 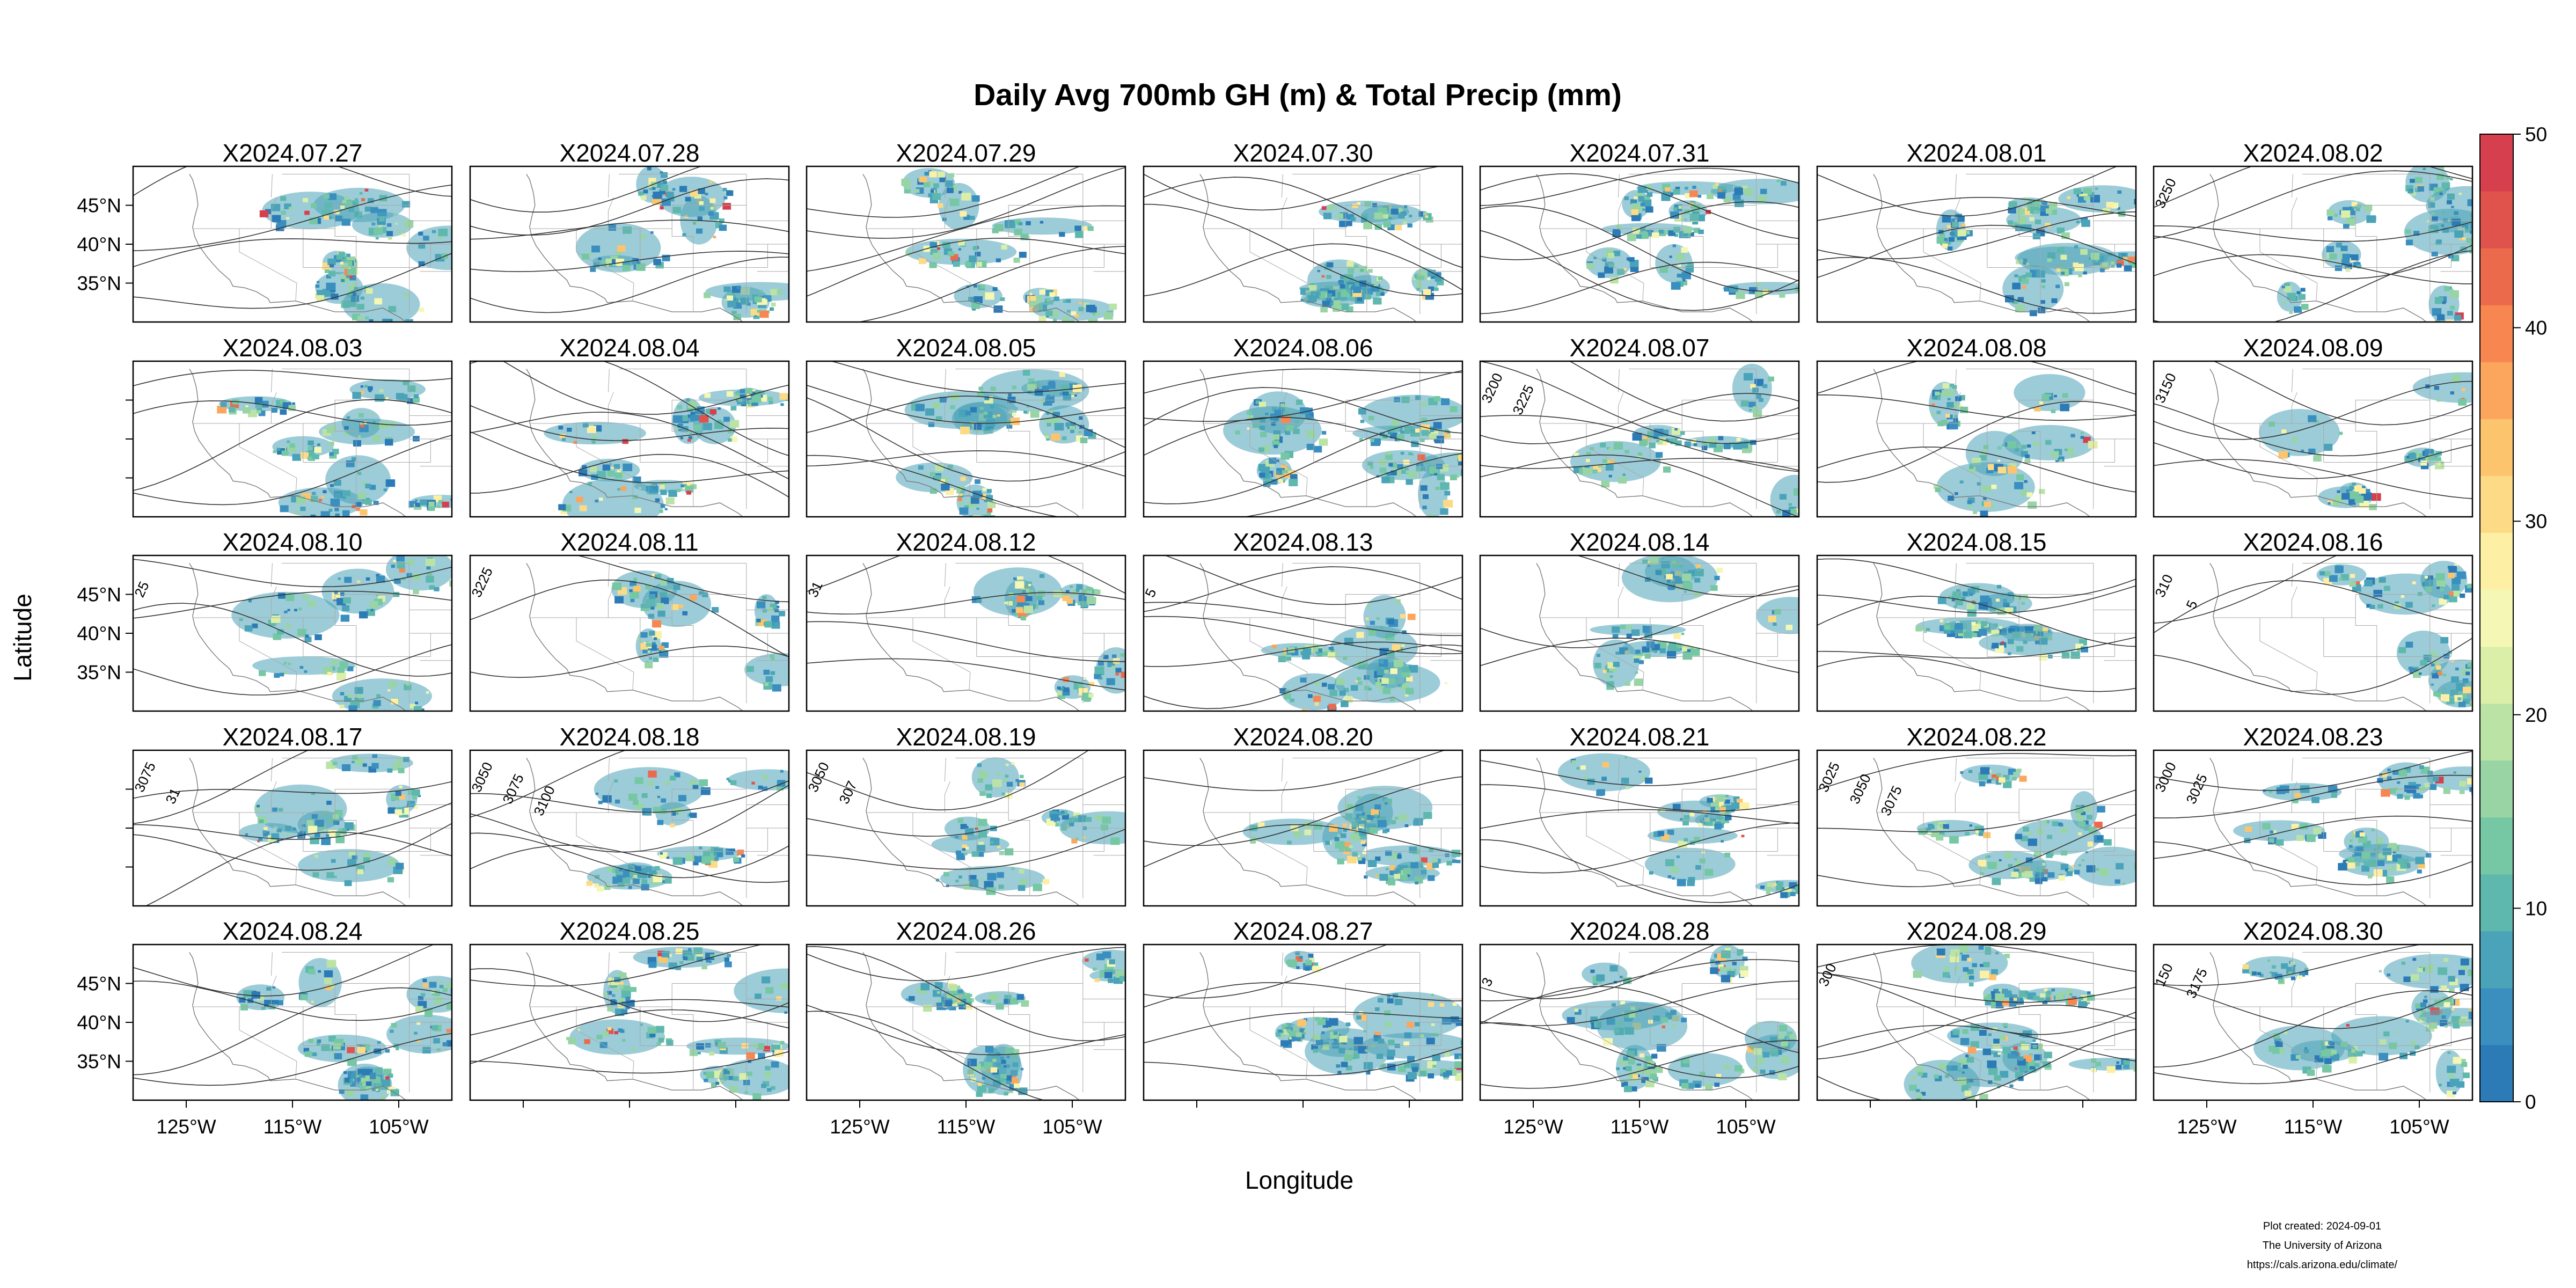 What do you see at coordinates (99, 595) in the screenshot?
I see `y-tick-label: 45°N` at bounding box center [99, 595].